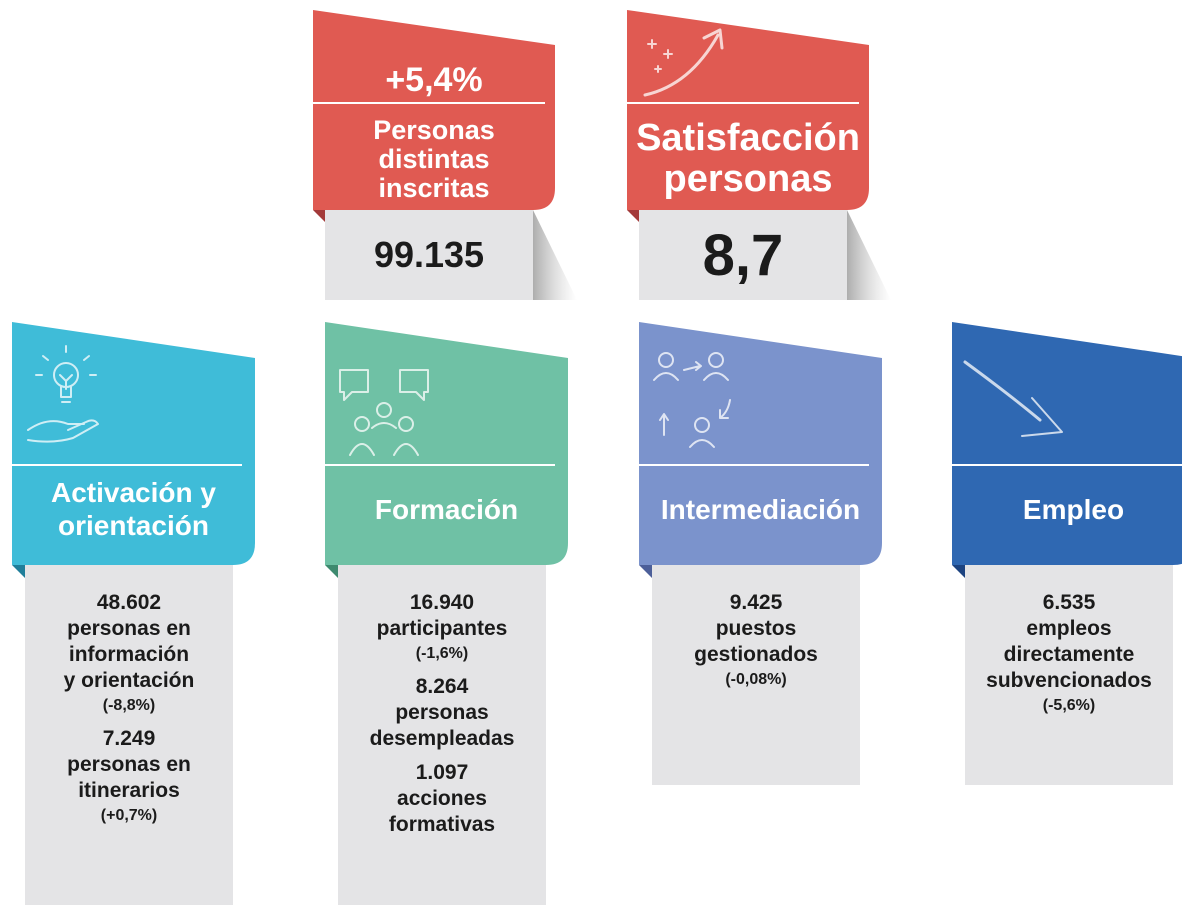 Image resolution: width=1182 pixels, height=905 pixels. What do you see at coordinates (129, 777) in the screenshot?
I see `item: 7.249 personas en itinerarios (+0,7%)` at bounding box center [129, 777].